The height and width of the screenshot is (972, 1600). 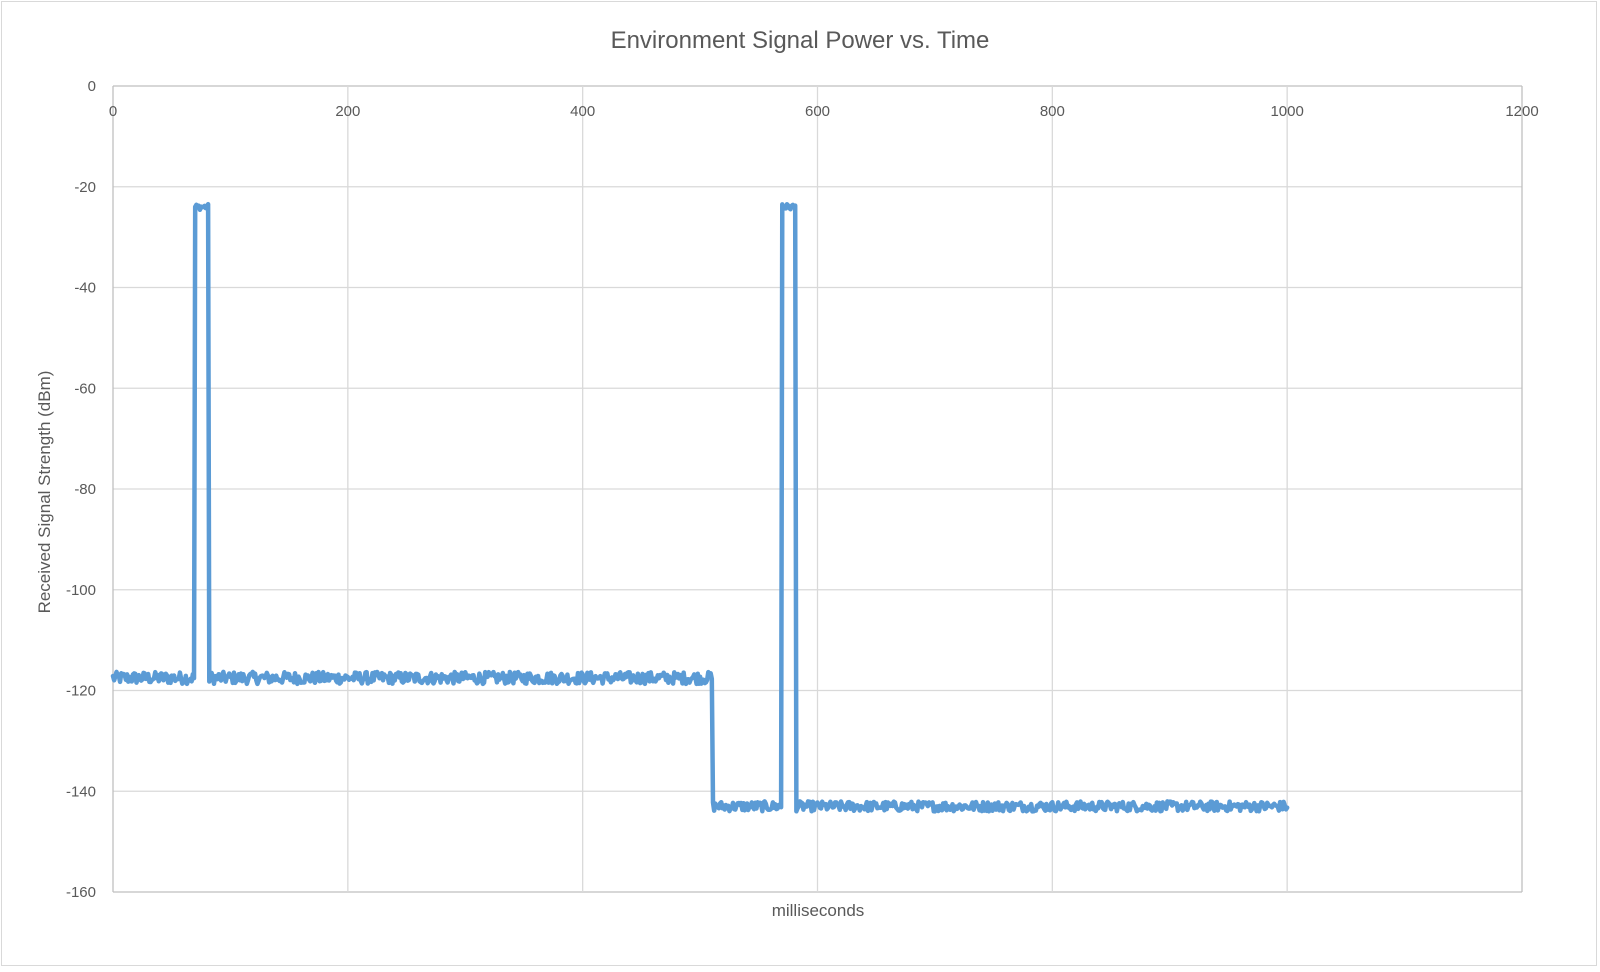 I want to click on x-axis-label: milliseconds, so click(x=818, y=910).